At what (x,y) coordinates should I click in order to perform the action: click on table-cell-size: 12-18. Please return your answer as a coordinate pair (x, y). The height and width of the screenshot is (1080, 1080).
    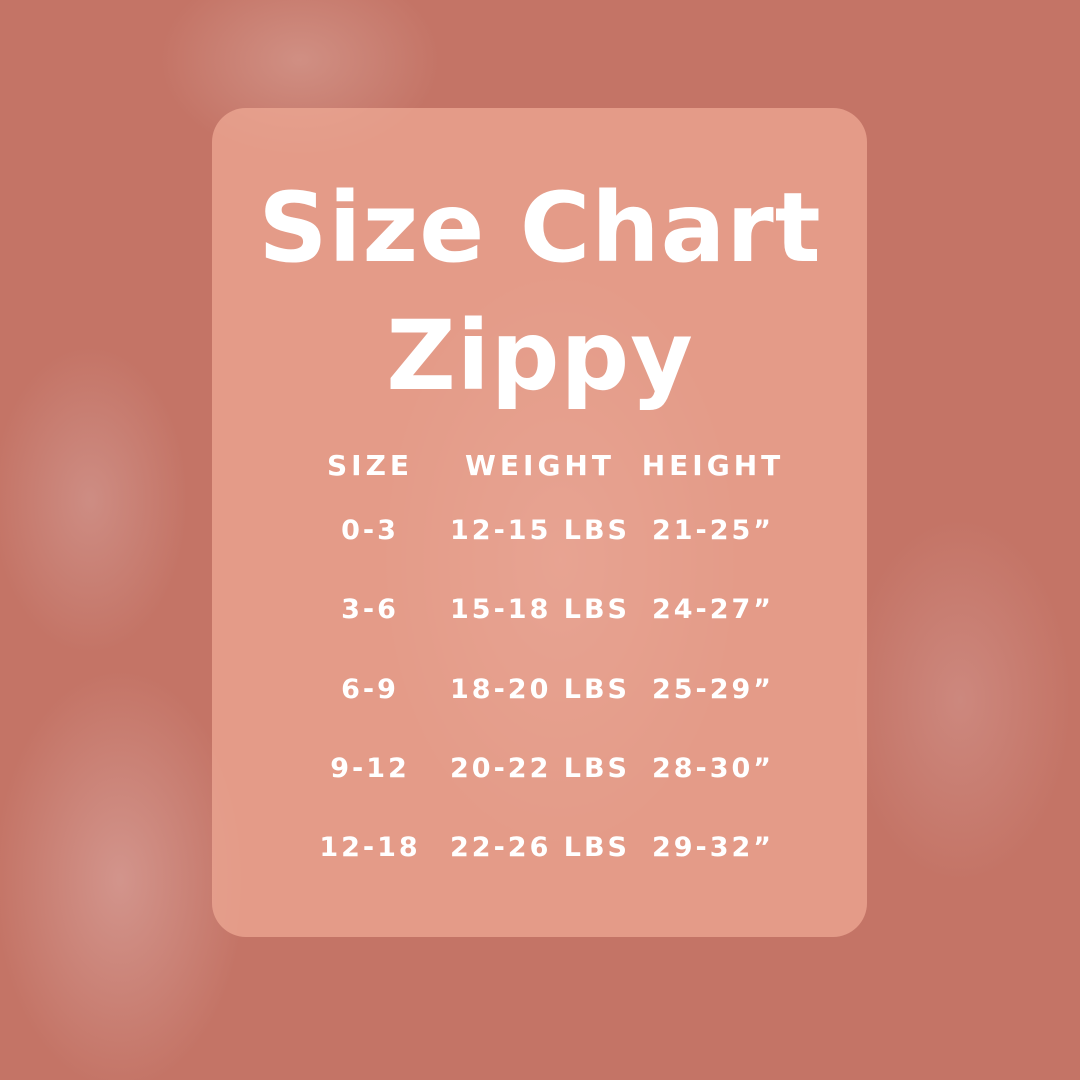
    Looking at the image, I should click on (370, 847).